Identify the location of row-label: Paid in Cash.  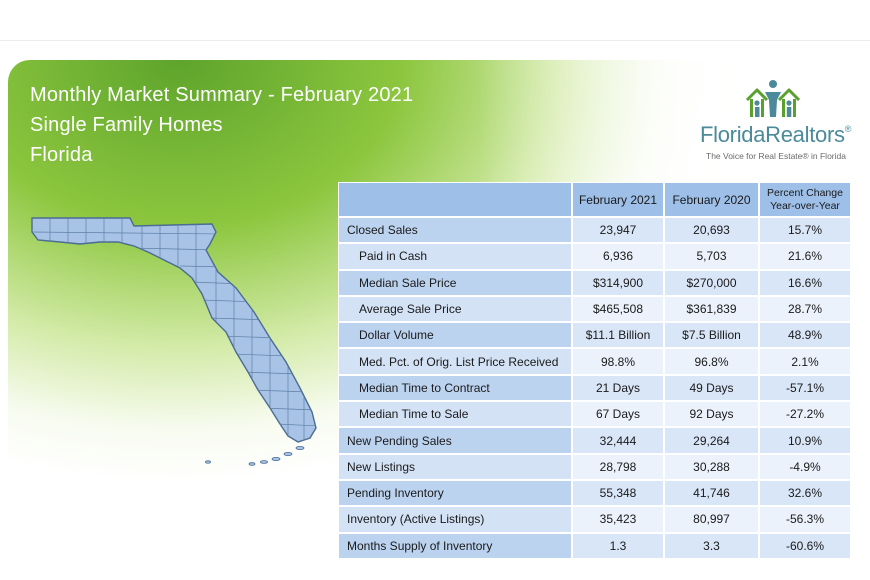
(455, 256).